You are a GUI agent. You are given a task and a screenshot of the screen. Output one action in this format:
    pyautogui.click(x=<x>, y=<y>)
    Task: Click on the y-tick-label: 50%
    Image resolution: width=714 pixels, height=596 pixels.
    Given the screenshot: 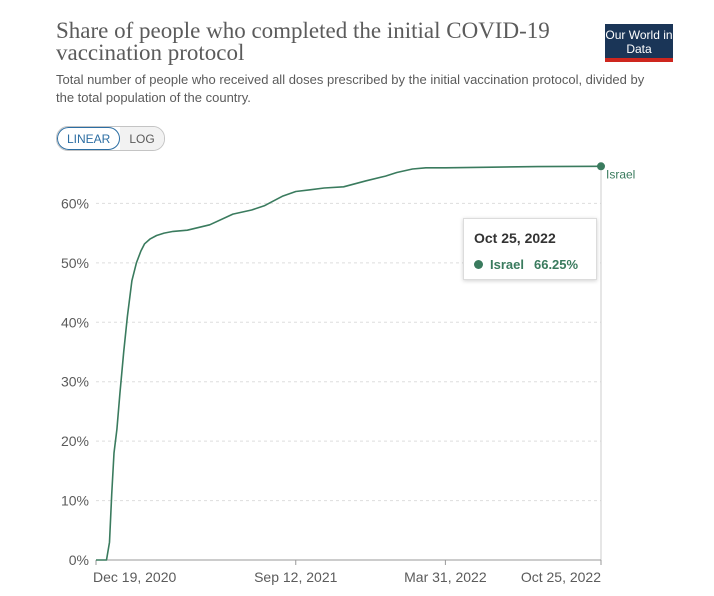 What is the action you would take?
    pyautogui.click(x=75, y=263)
    